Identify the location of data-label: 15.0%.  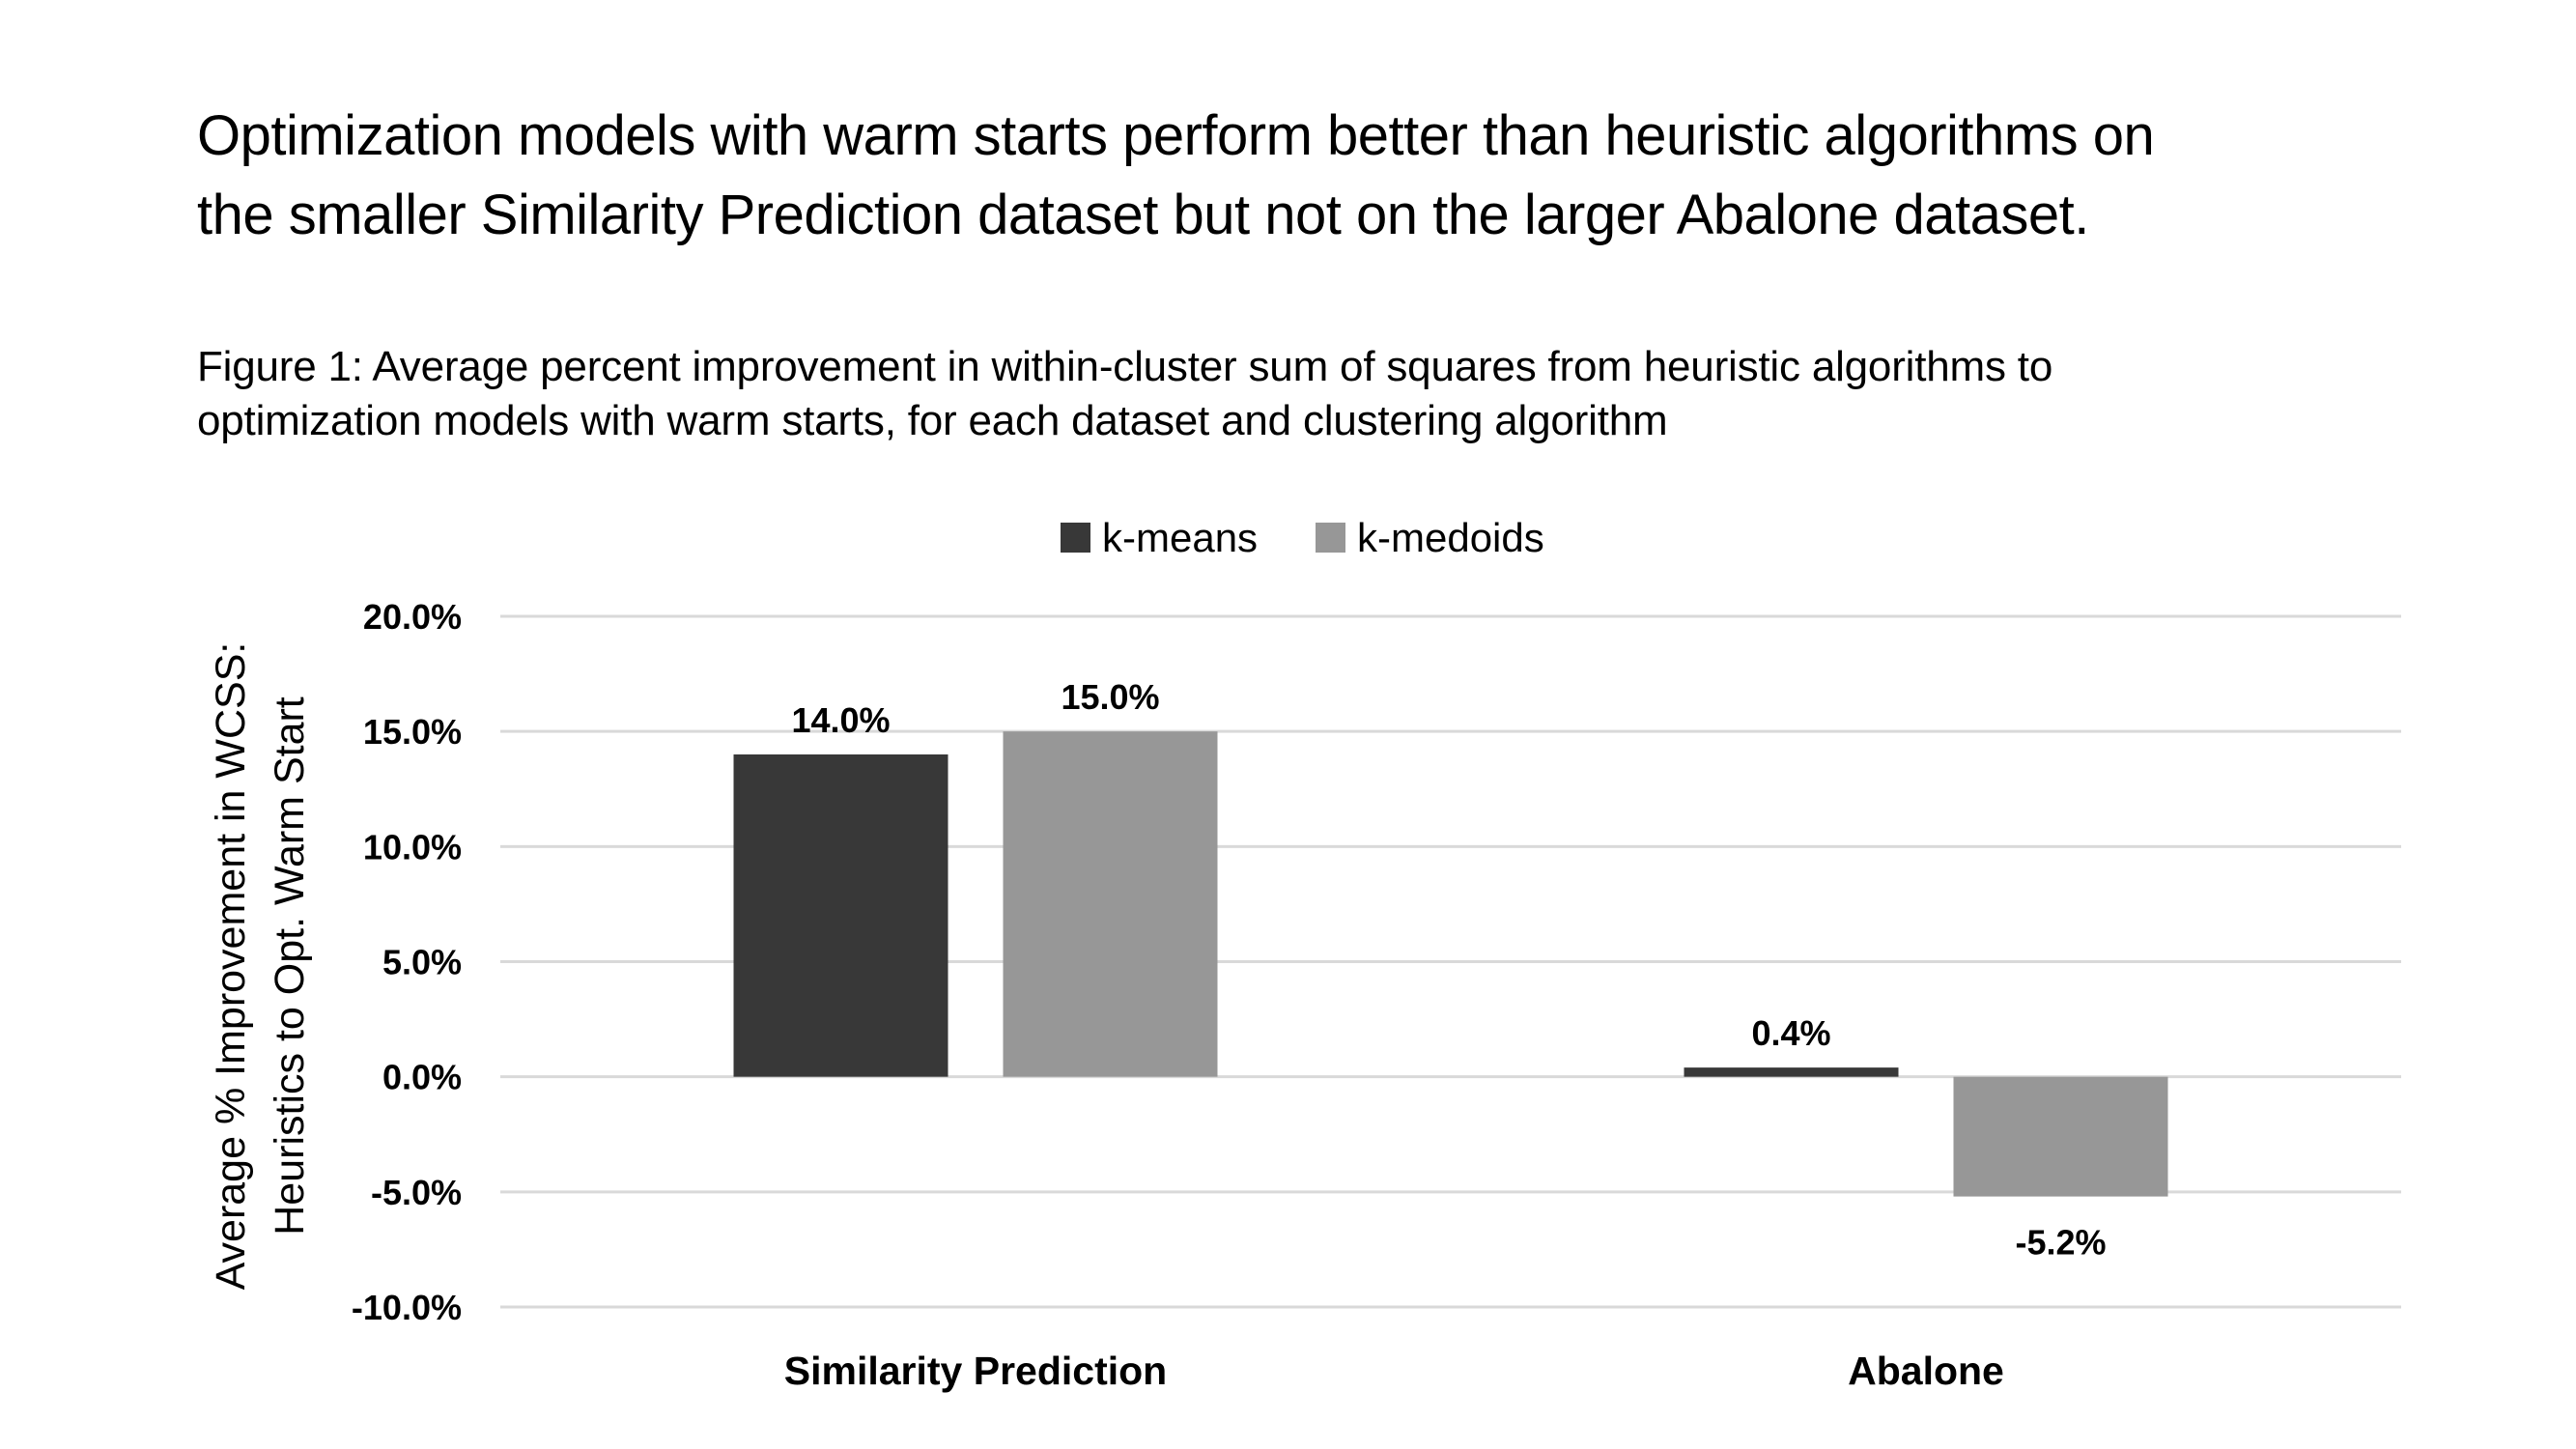
(1110, 697).